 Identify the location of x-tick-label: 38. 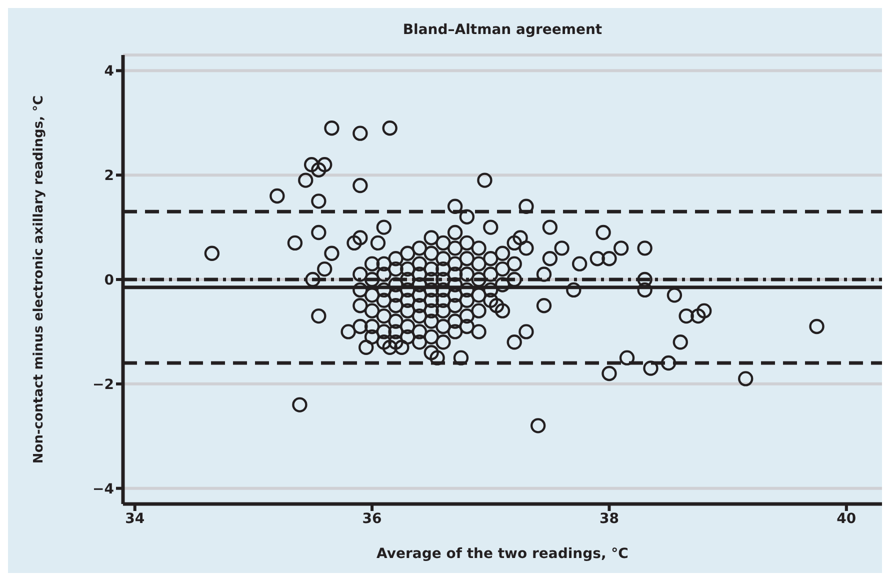
(609, 518).